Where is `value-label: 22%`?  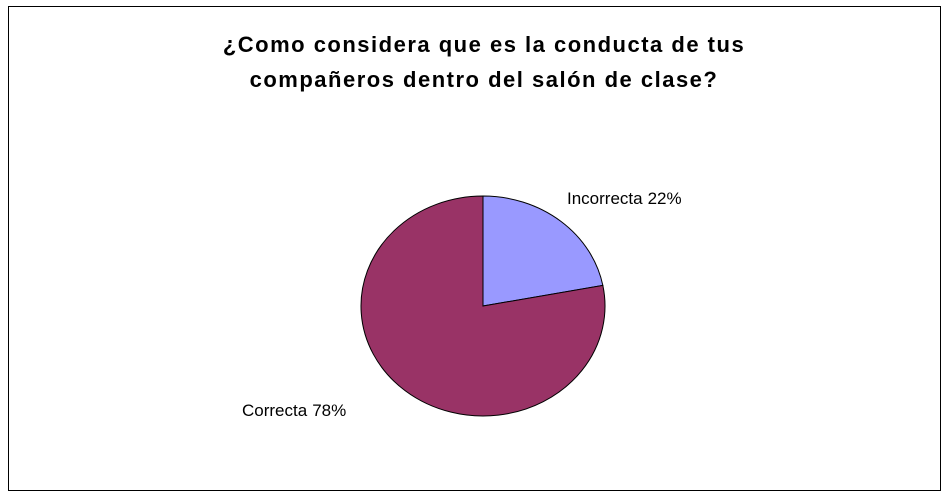
value-label: 22% is located at coordinates (665, 198).